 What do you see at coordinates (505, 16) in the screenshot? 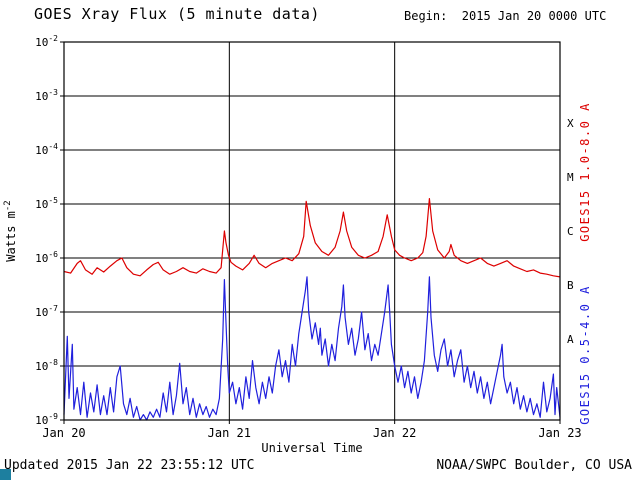
I see `begin-time-label: Begin: 2015 Jan 20 0000 UTC` at bounding box center [505, 16].